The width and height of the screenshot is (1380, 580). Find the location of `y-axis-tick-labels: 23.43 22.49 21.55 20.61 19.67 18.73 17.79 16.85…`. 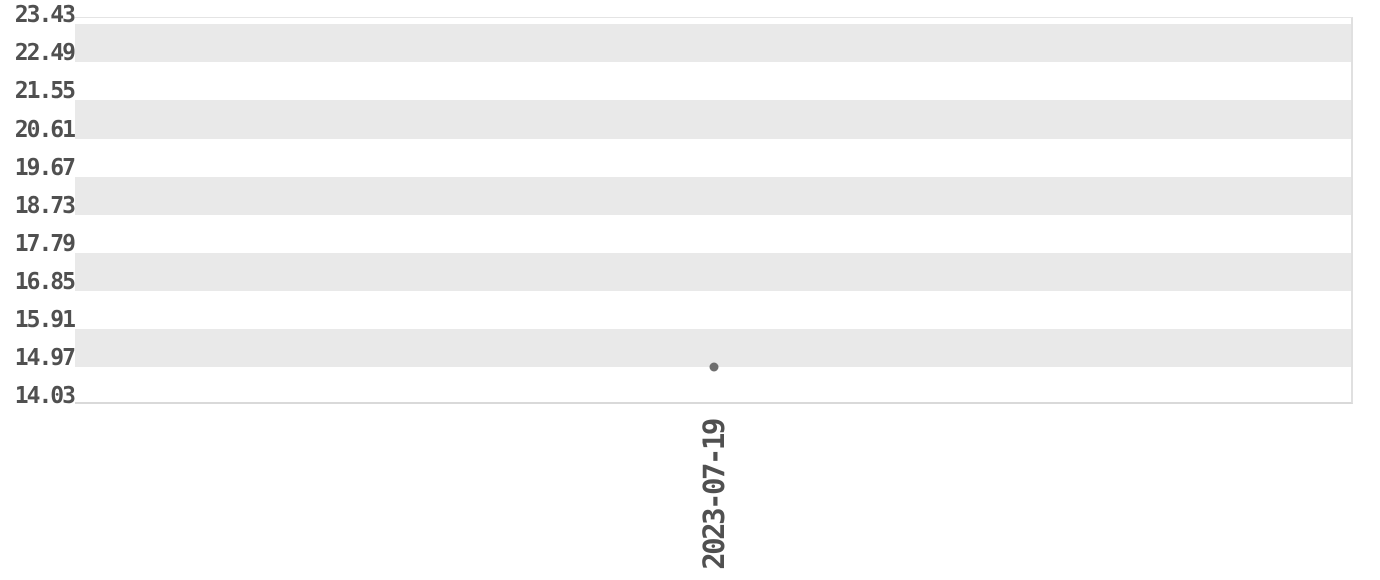

y-axis-tick-labels: 23.43 22.49 21.55 20.61 19.67 18.73 17.79 16.85… is located at coordinates (38, 210).